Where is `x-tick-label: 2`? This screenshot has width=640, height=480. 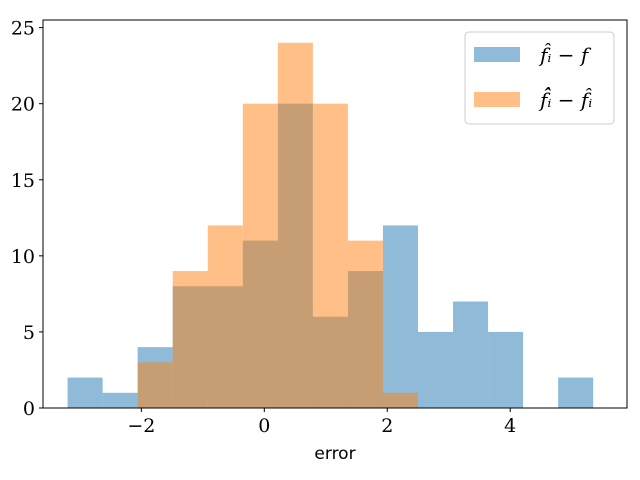
x-tick-label: 2 is located at coordinates (387, 426).